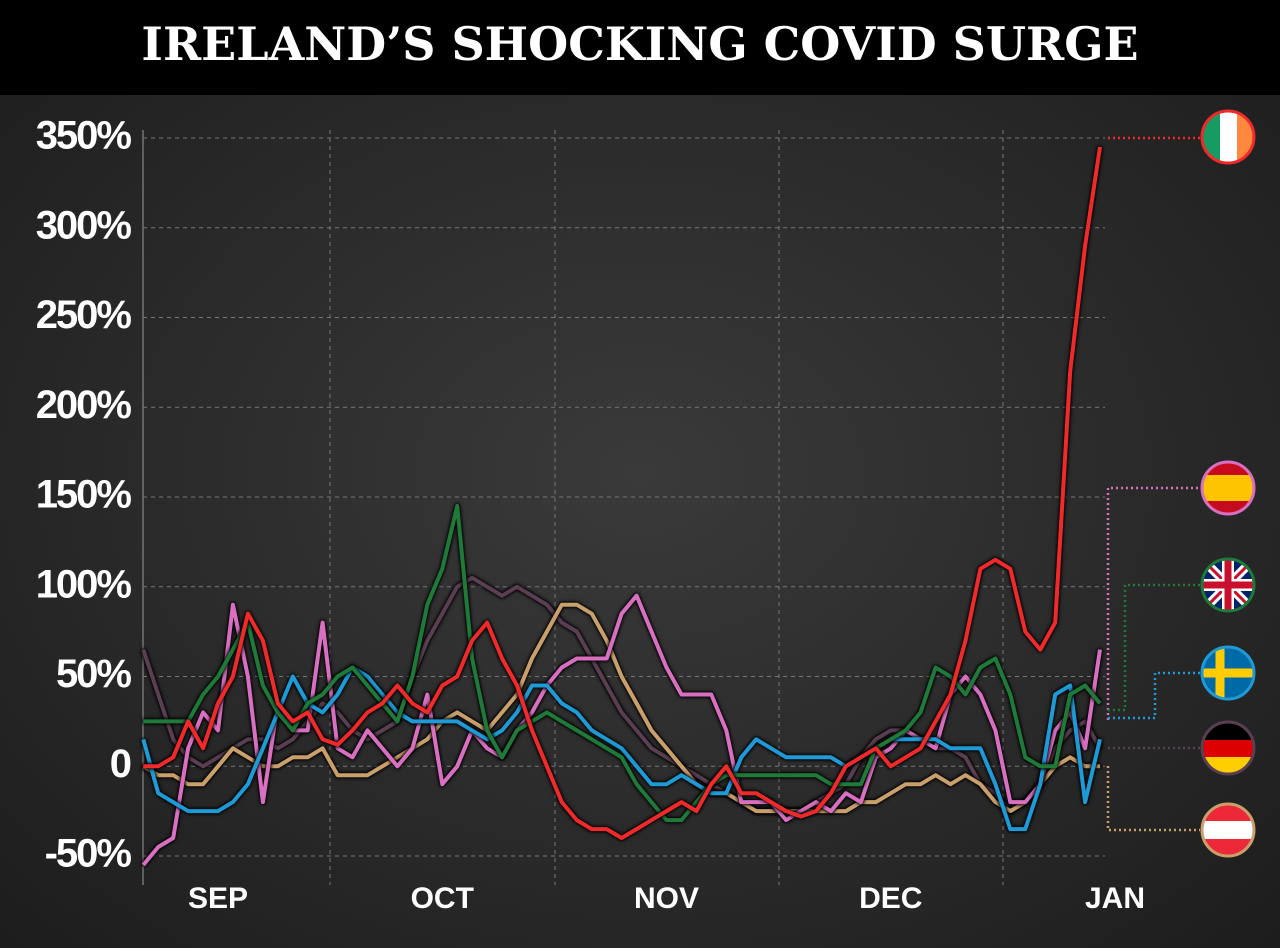 Image resolution: width=1280 pixels, height=948 pixels. What do you see at coordinates (84, 315) in the screenshot?
I see `y-tick-label: 250%` at bounding box center [84, 315].